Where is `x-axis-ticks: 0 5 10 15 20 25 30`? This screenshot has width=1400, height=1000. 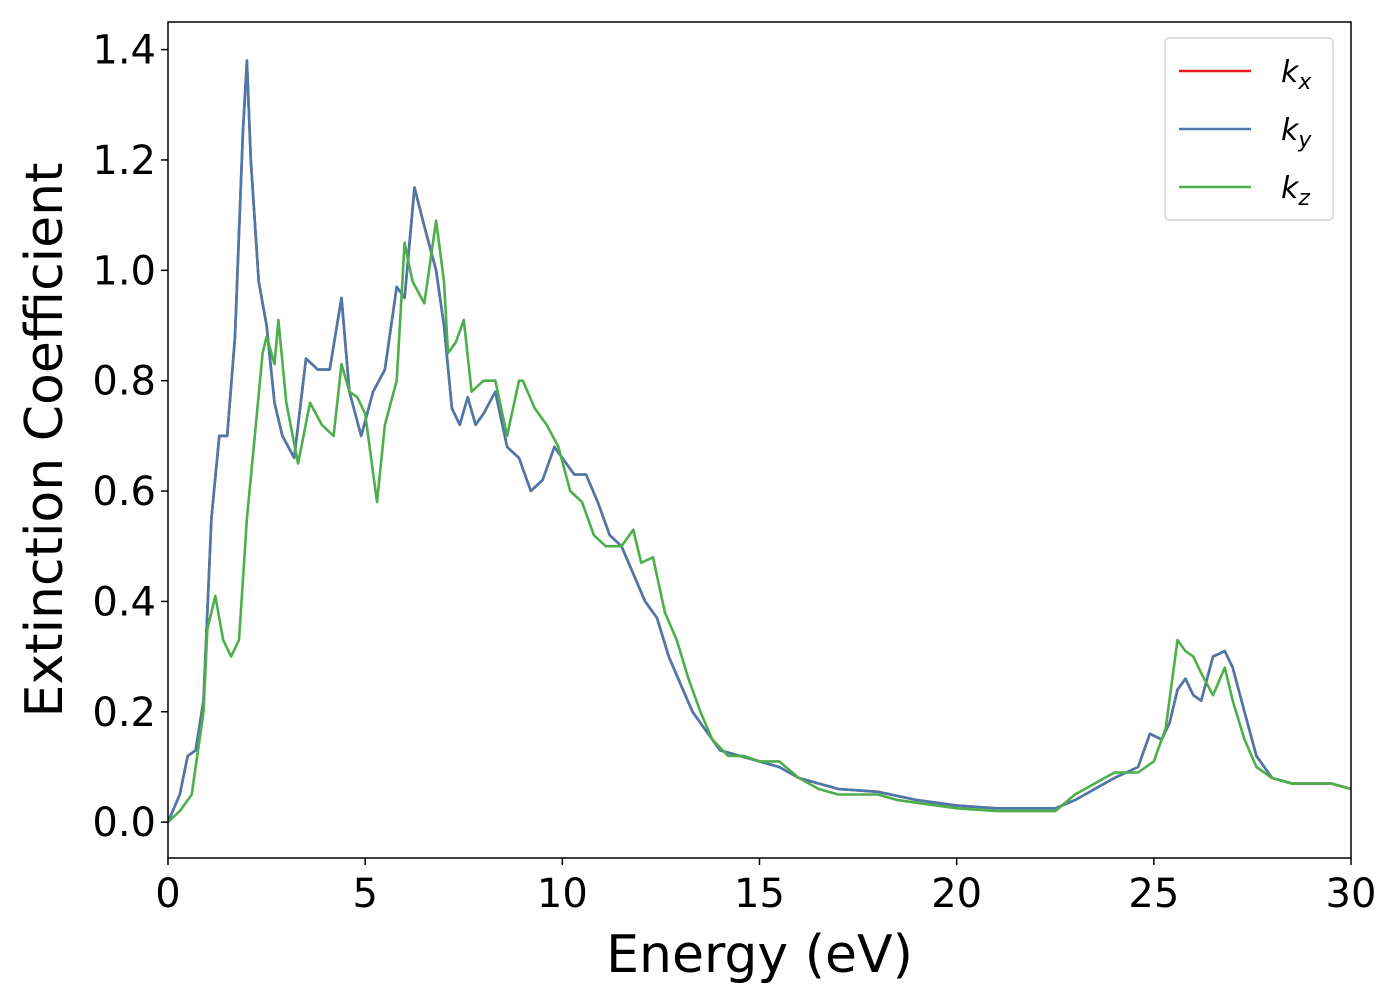 x-axis-ticks: 0 5 10 15 20 25 30 is located at coordinates (765, 887).